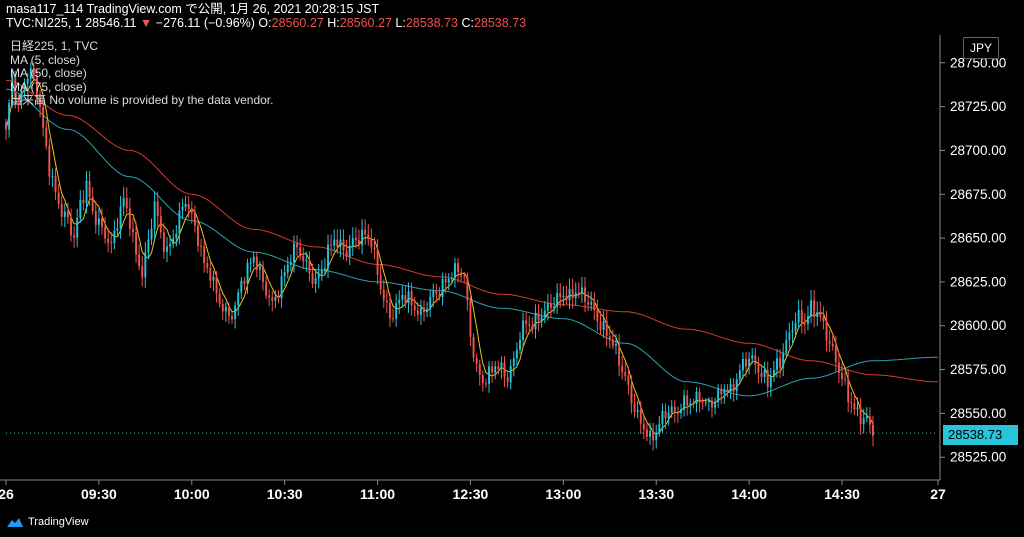  Describe the element at coordinates (978, 325) in the screenshot. I see `price-tick-label: 28600.00` at that location.